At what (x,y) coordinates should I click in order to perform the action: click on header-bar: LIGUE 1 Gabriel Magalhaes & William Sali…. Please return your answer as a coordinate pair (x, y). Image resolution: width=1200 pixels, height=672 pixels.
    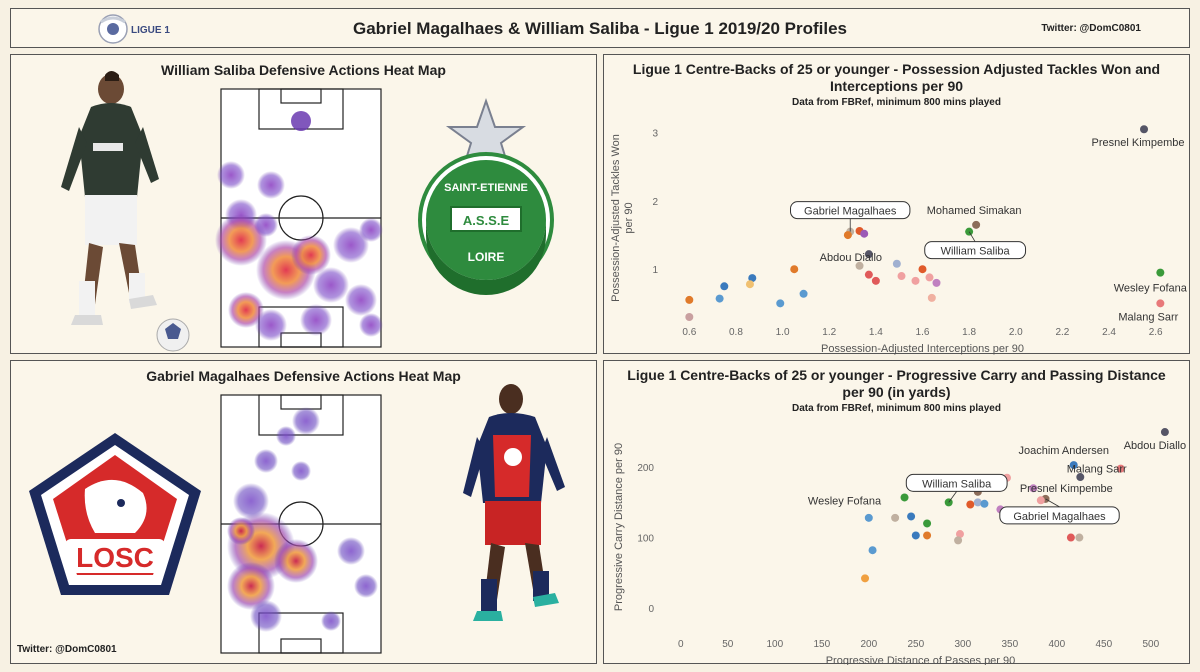
    Looking at the image, I should click on (600, 28).